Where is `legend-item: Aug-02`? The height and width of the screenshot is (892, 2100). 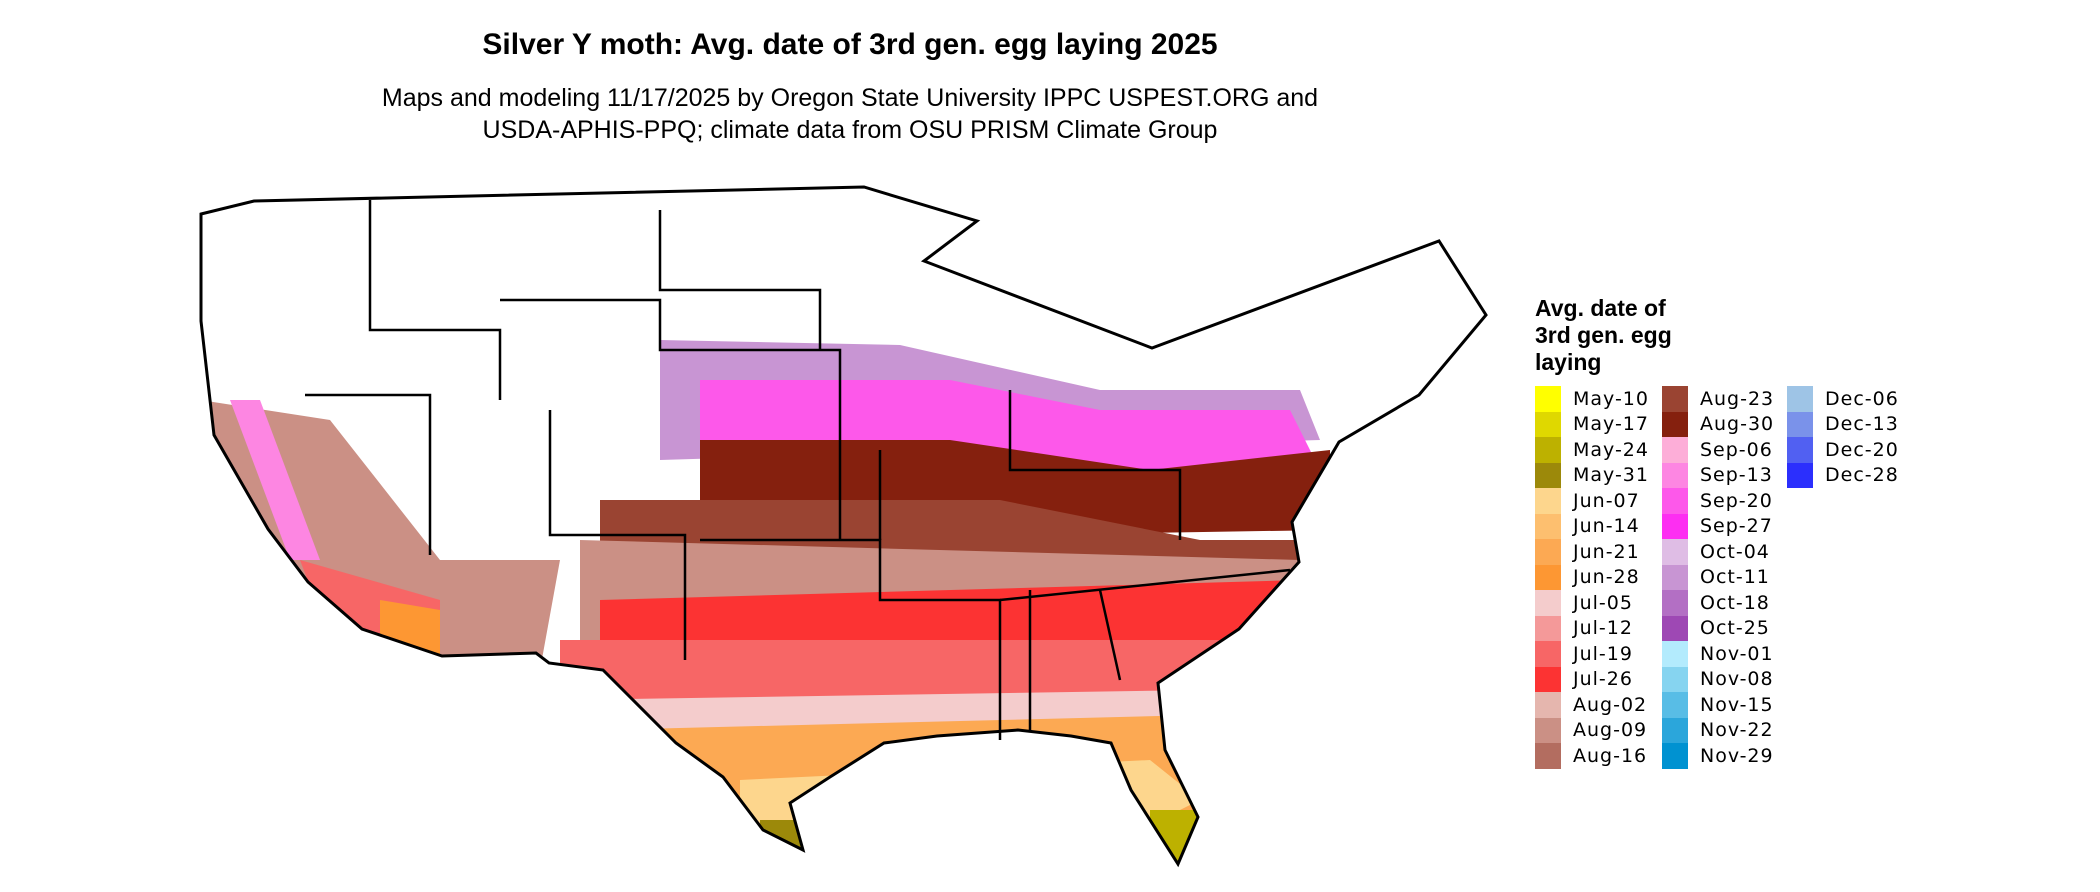
legend-item: Aug-02 is located at coordinates (1596, 705).